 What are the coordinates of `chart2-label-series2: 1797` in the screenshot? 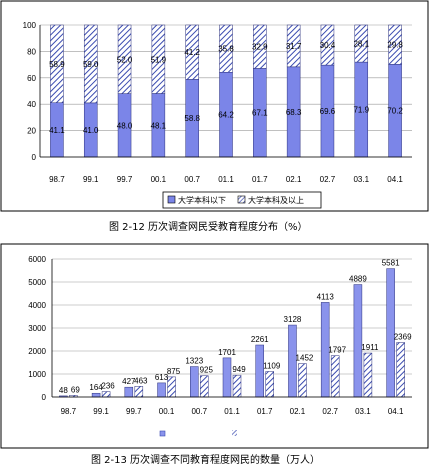 It's located at (337, 350).